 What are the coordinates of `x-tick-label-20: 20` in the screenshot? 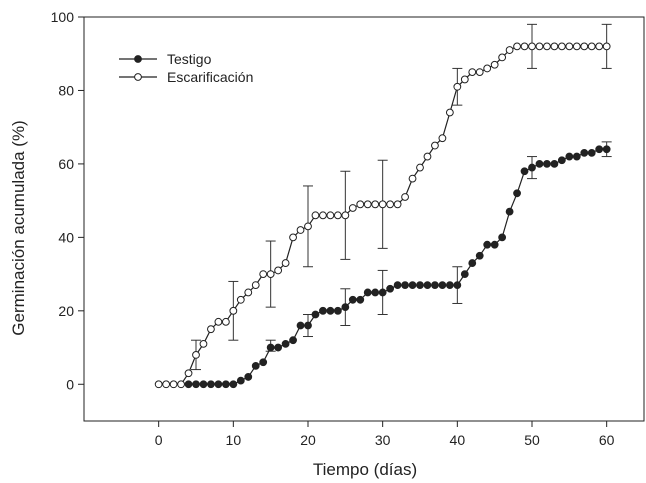 It's located at (308, 440).